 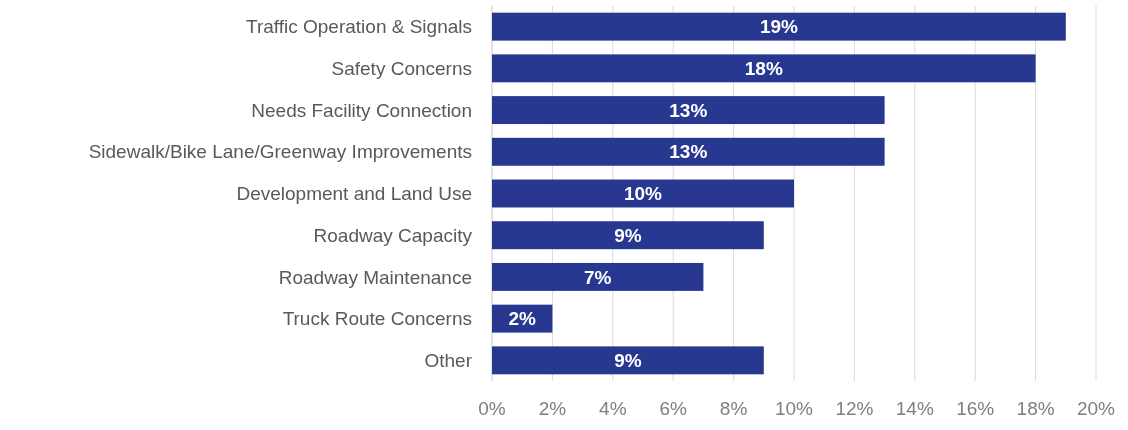 I want to click on x-tick-label: 12%, so click(x=854, y=408).